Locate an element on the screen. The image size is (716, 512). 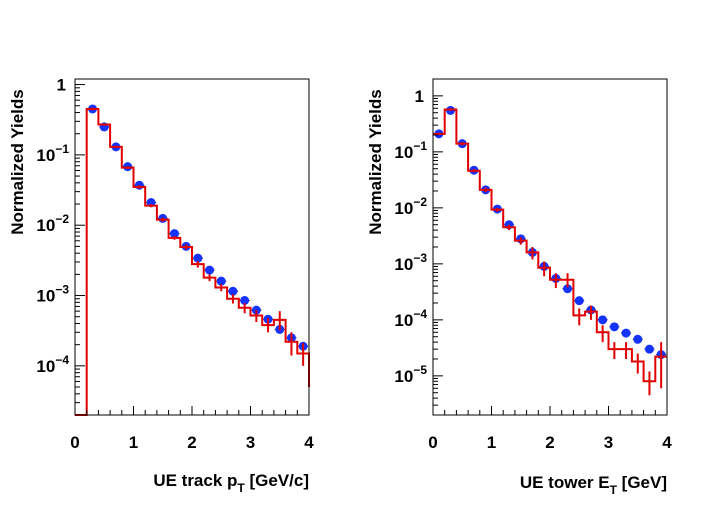
left-x-tick-label: 3 is located at coordinates (250, 442).